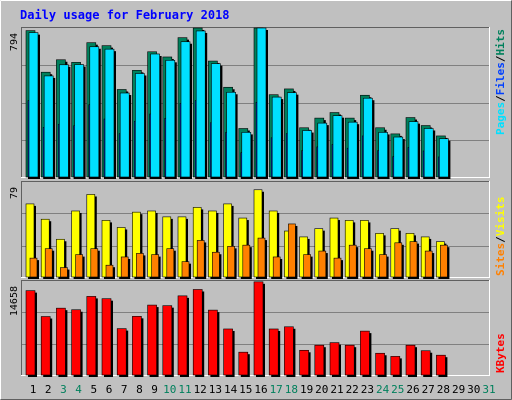  I want to click on x-tick-label: 31, so click(488, 389).